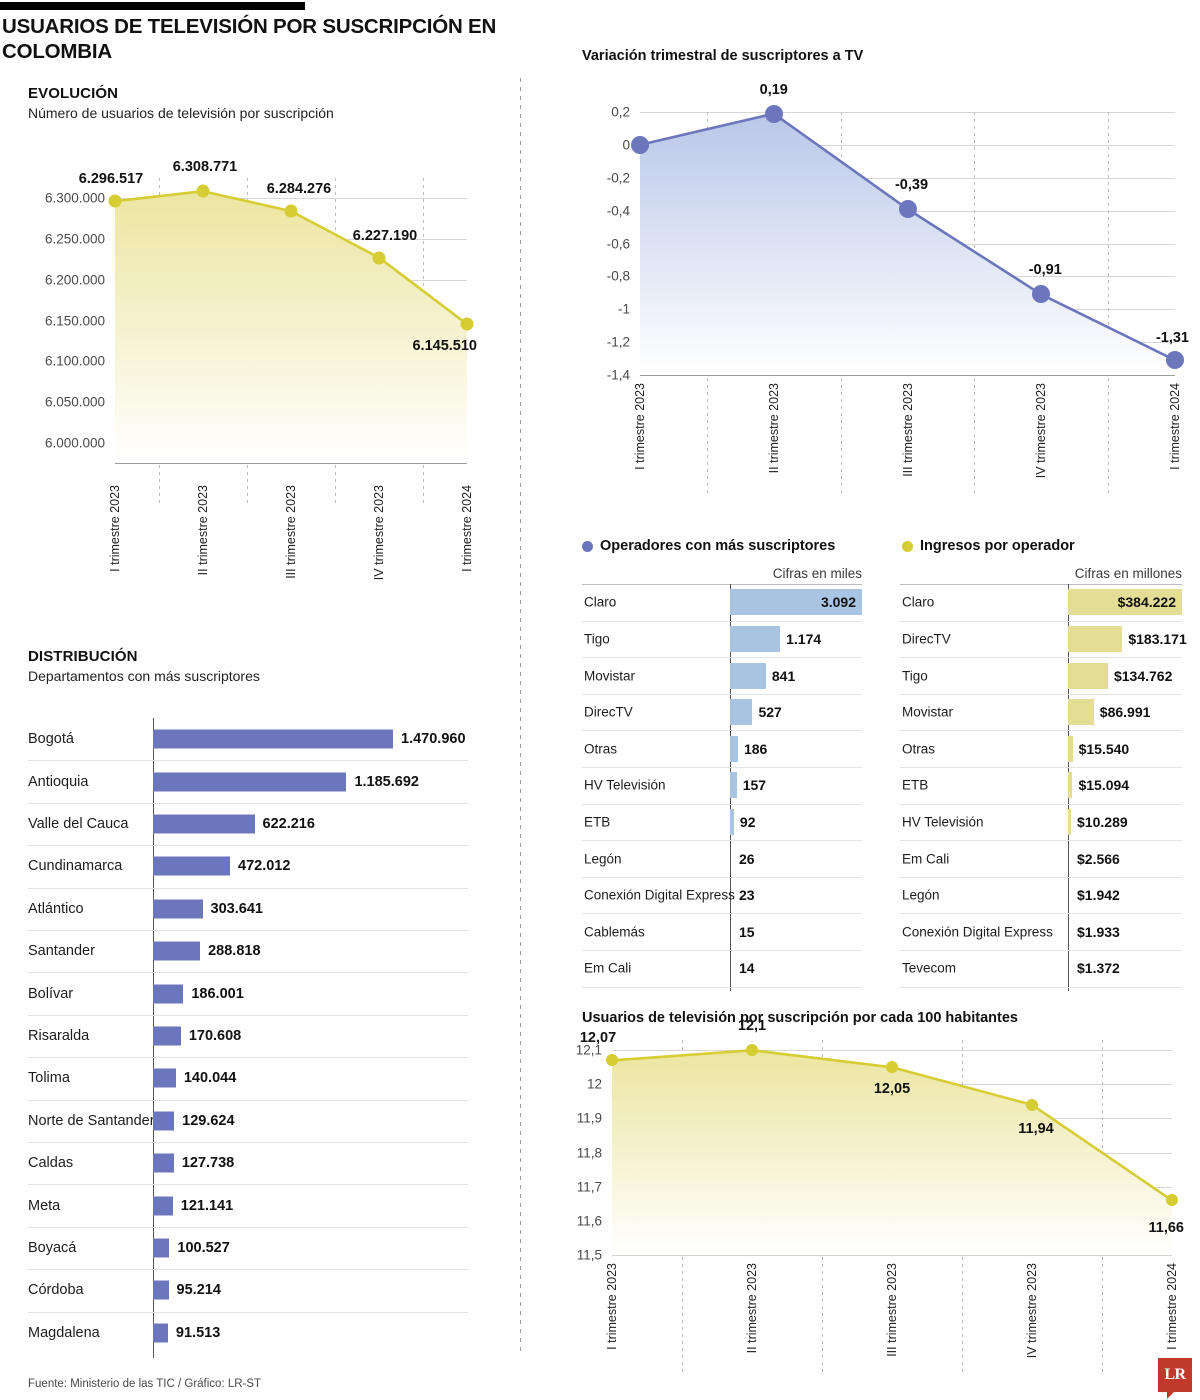 This screenshot has width=1200, height=1400. What do you see at coordinates (589, 1255) in the screenshot?
I see `y-axis-tick-label: 11,5` at bounding box center [589, 1255].